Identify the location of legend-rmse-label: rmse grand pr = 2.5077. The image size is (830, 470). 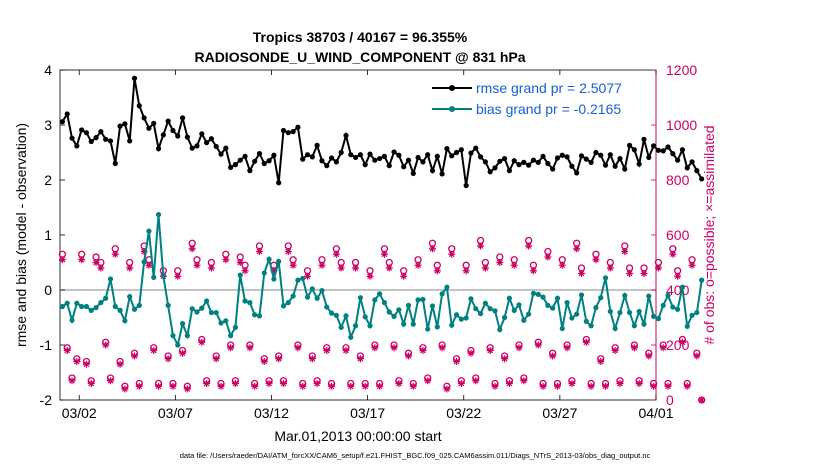
(549, 88).